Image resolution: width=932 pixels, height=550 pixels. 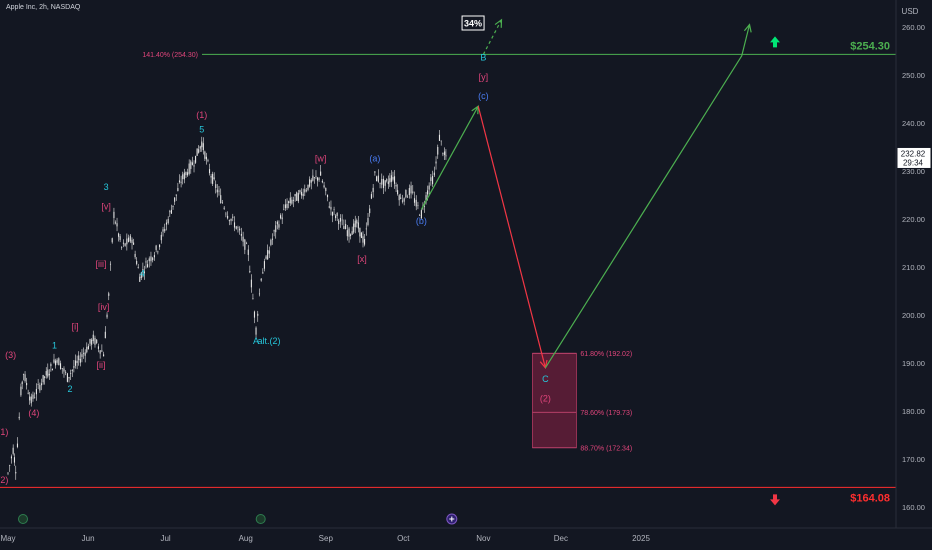 I want to click on wave-label: (3), so click(x=10, y=355).